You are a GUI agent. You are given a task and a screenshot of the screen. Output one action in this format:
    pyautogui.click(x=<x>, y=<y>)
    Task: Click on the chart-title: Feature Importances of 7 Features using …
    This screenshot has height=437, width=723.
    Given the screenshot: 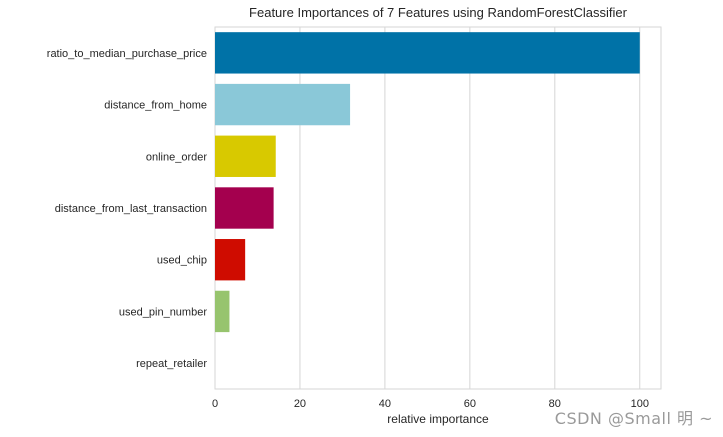 What is the action you would take?
    pyautogui.click(x=438, y=12)
    